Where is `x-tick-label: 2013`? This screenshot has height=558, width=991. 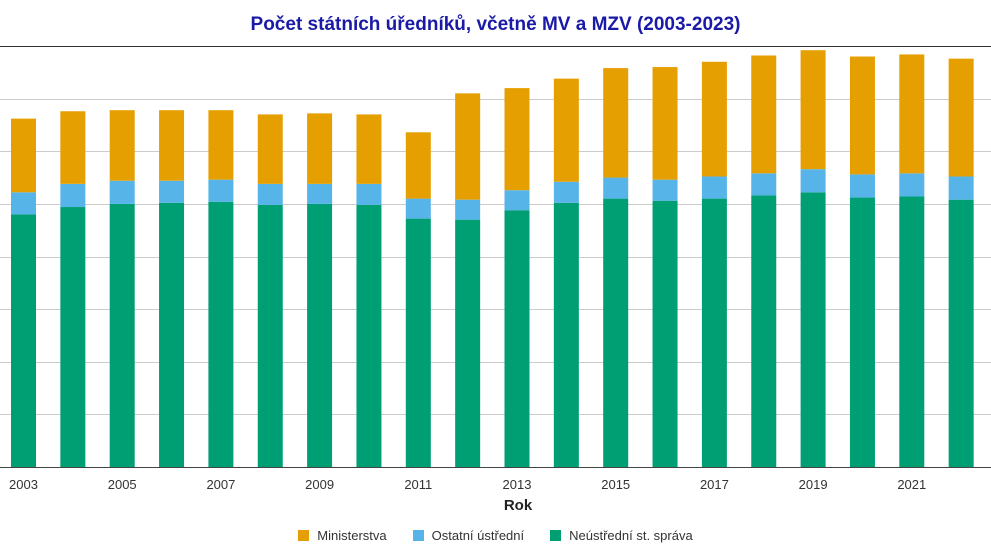 x-tick-label: 2013 is located at coordinates (517, 484).